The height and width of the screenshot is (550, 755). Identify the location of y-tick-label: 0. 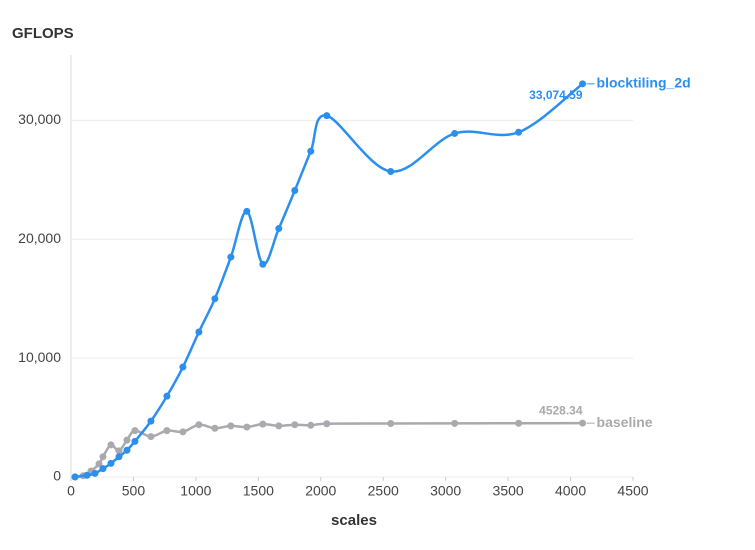
(57, 476).